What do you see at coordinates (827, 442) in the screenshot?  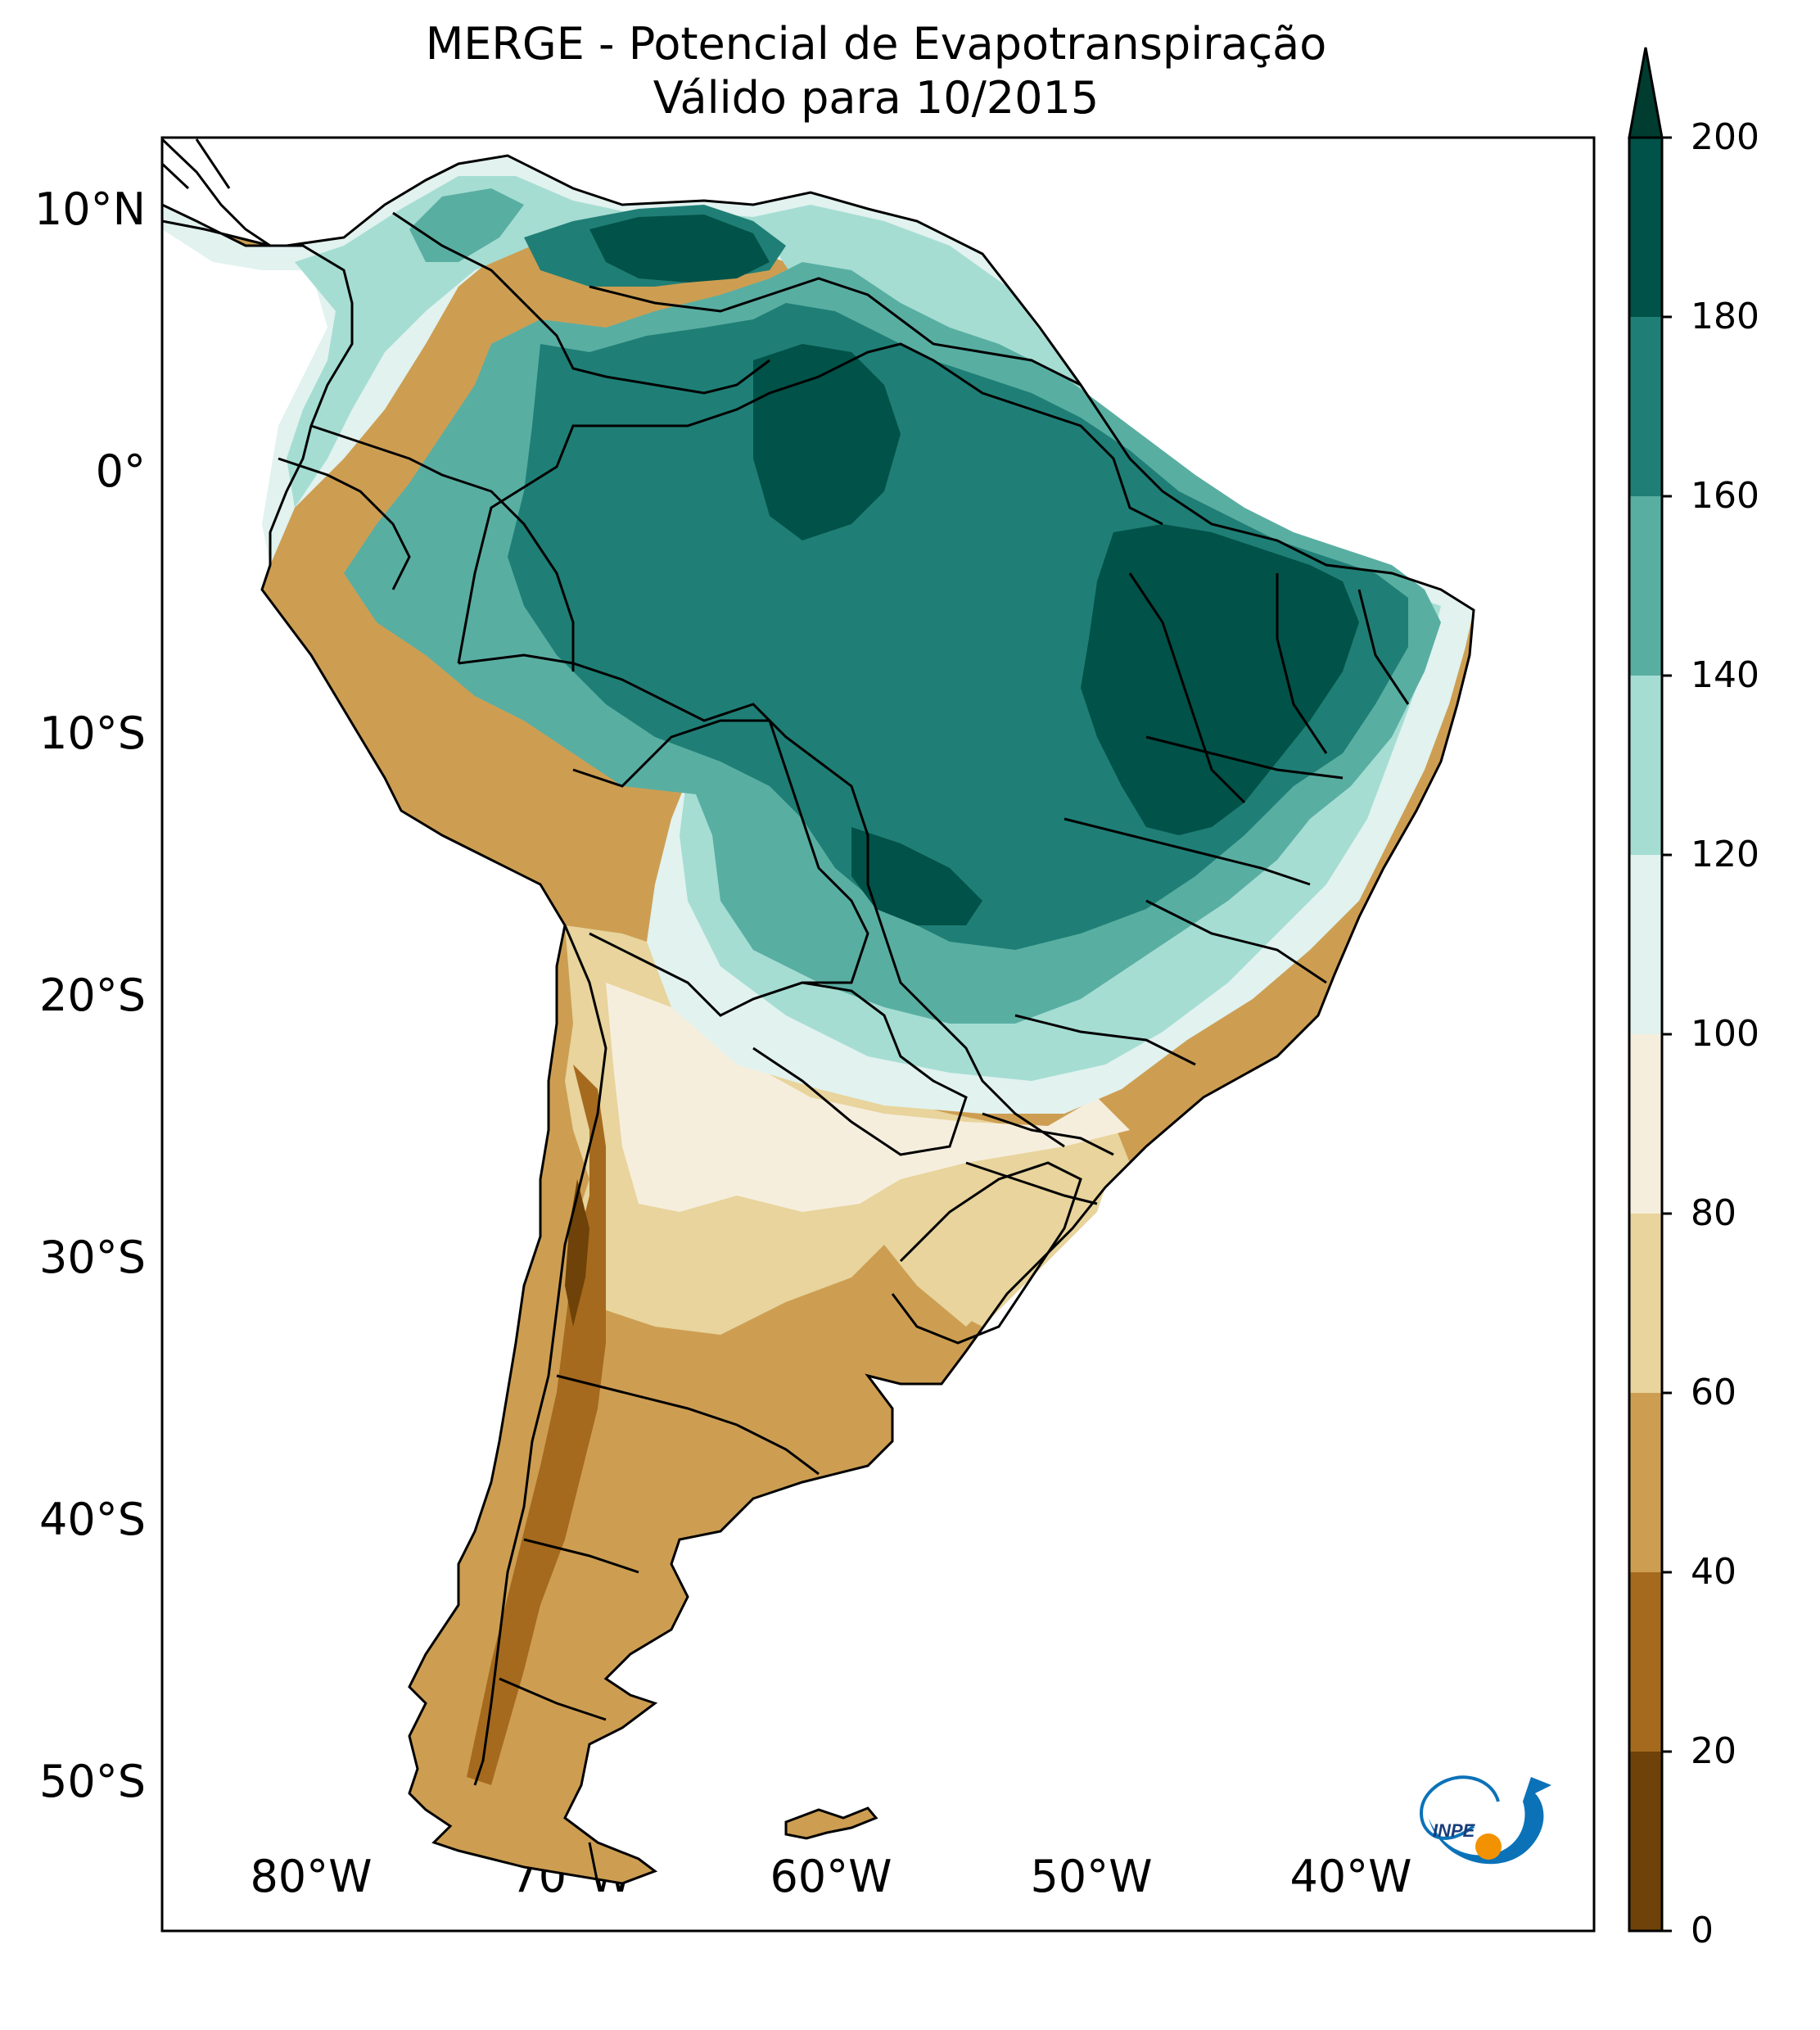 I see `band-180-200-amazon` at bounding box center [827, 442].